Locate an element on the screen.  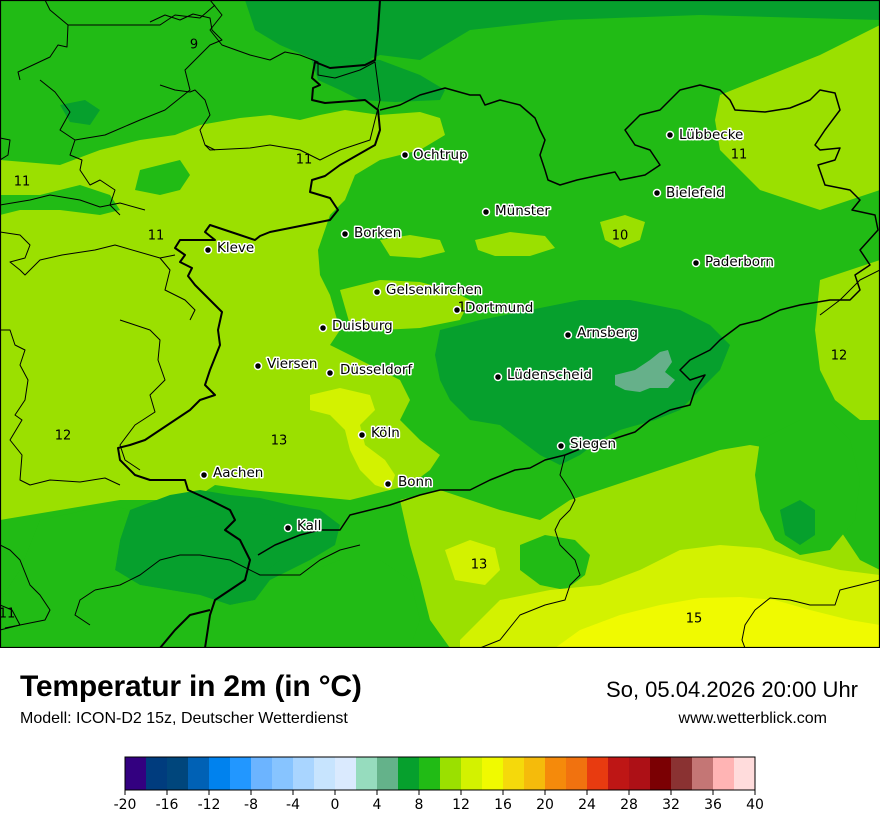
city-bonn: Bonn is located at coordinates (408, 482).